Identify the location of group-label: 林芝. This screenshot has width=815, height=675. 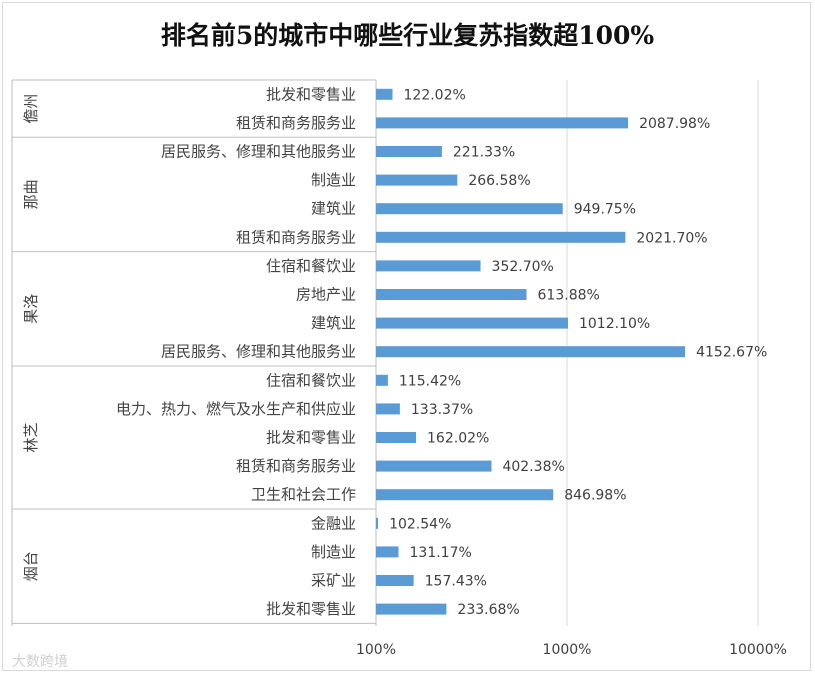
(31, 437).